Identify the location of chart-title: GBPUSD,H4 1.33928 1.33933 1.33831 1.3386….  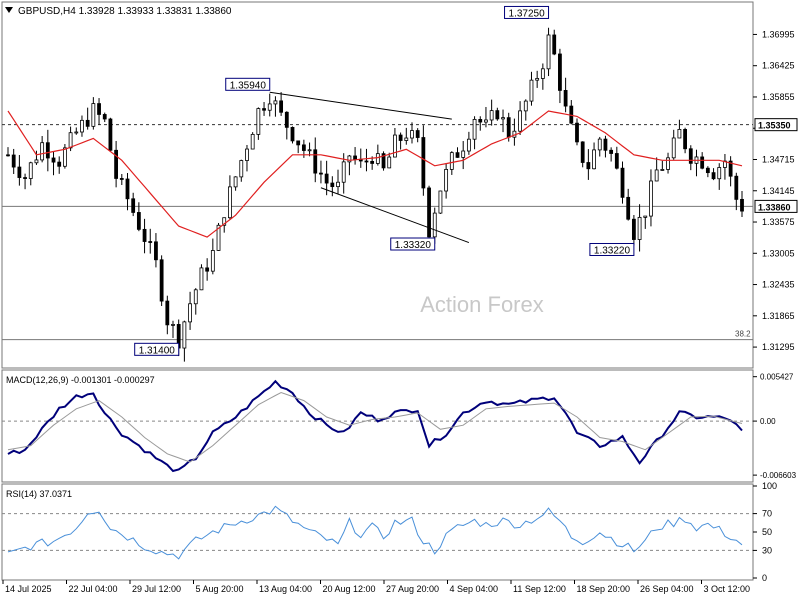
(125, 11).